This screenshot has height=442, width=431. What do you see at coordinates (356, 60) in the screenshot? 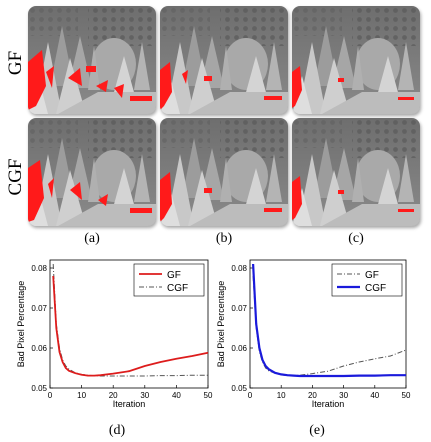
I see `disparity-map-gf-c` at bounding box center [356, 60].